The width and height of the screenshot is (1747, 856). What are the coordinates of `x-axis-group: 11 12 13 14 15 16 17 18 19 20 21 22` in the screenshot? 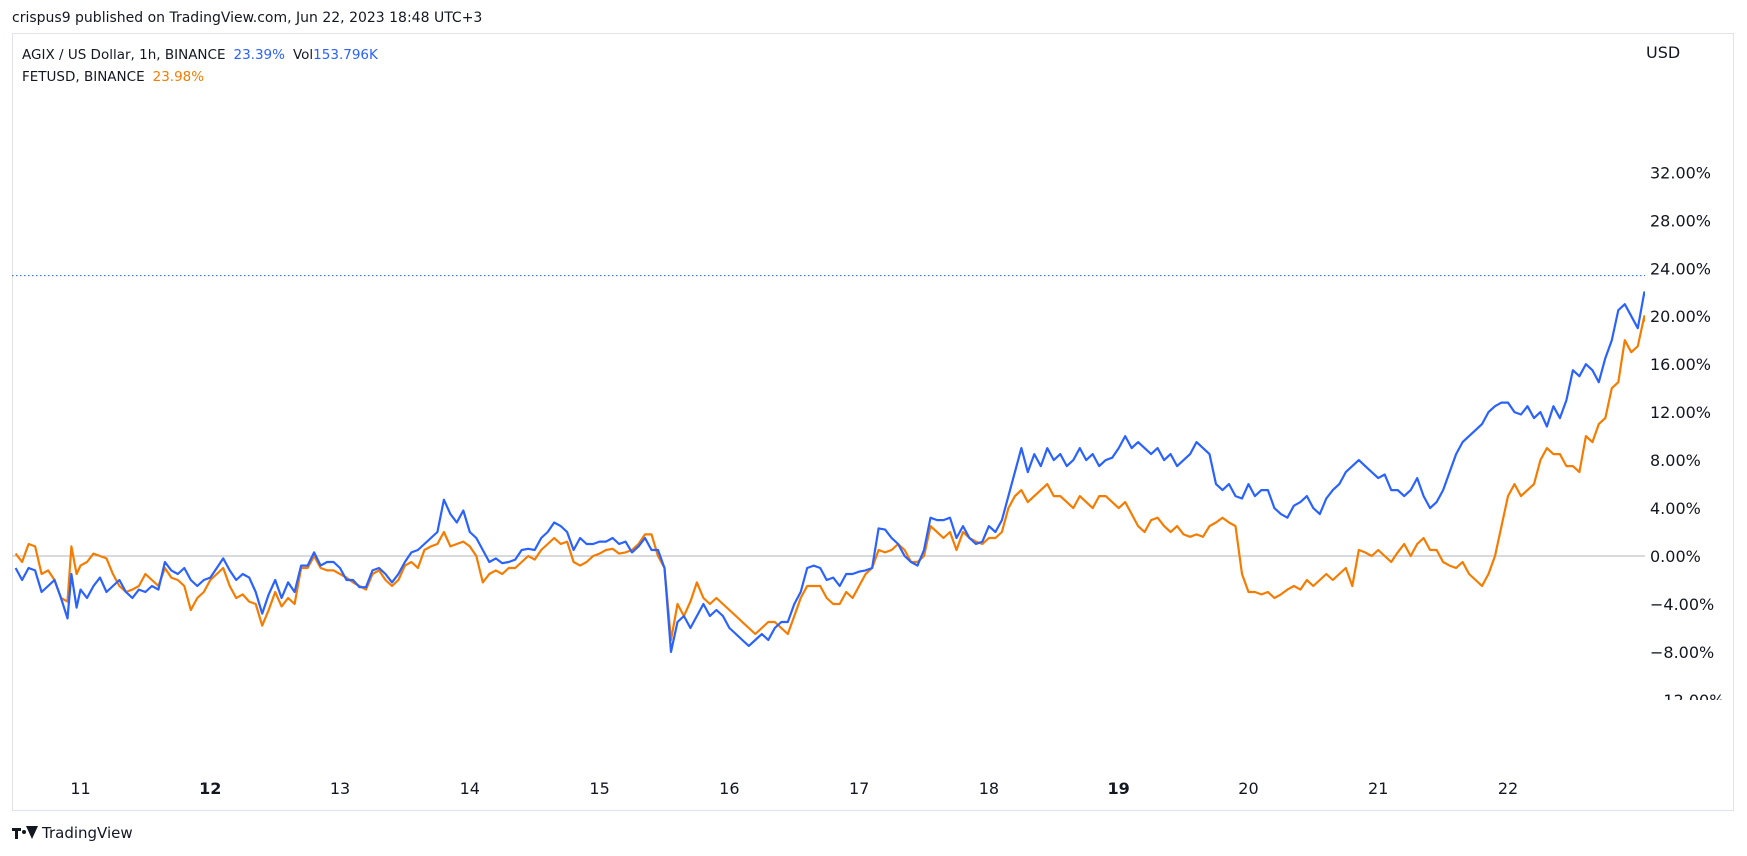 It's located at (794, 788).